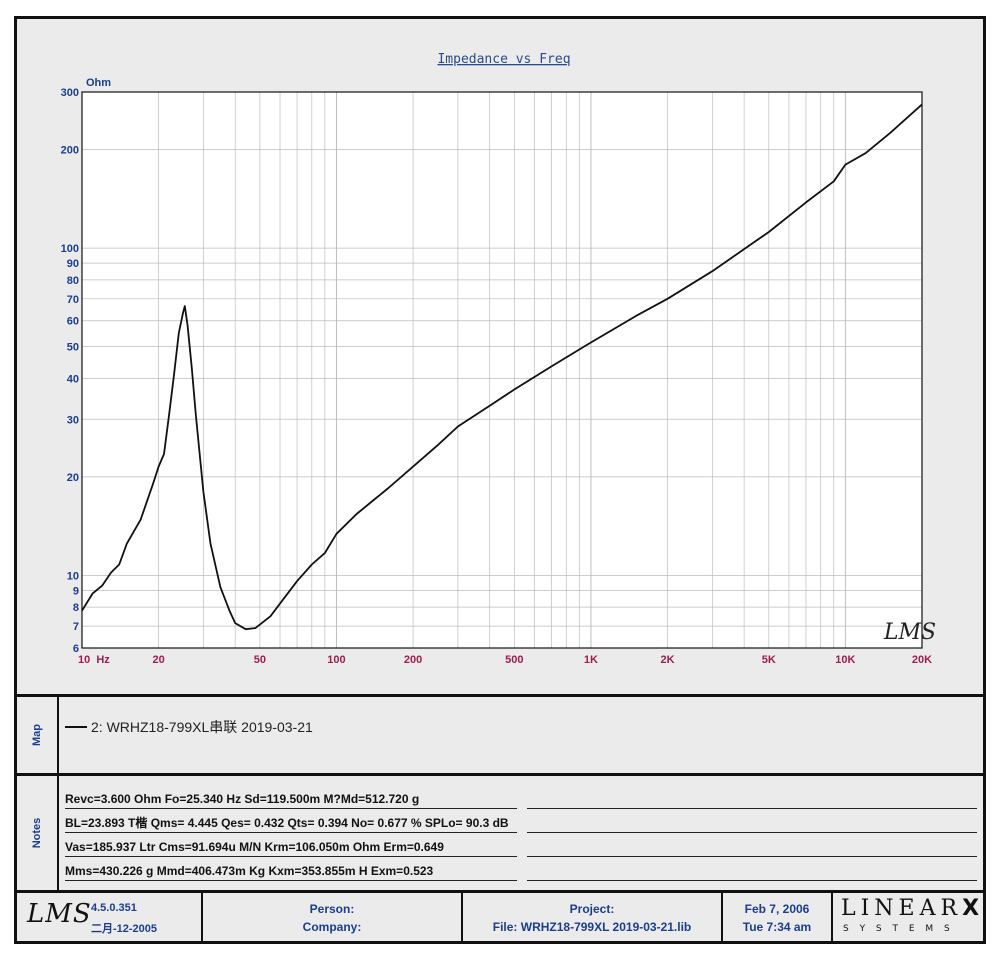 The image size is (1000, 960). What do you see at coordinates (592, 927) in the screenshot?
I see `file-label: File: WRHZ18-799XL 2019-03-21.lib` at bounding box center [592, 927].